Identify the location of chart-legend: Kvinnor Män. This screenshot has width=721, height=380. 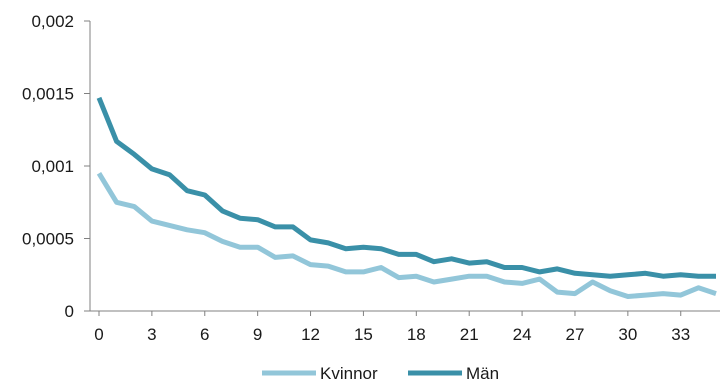
(380, 372).